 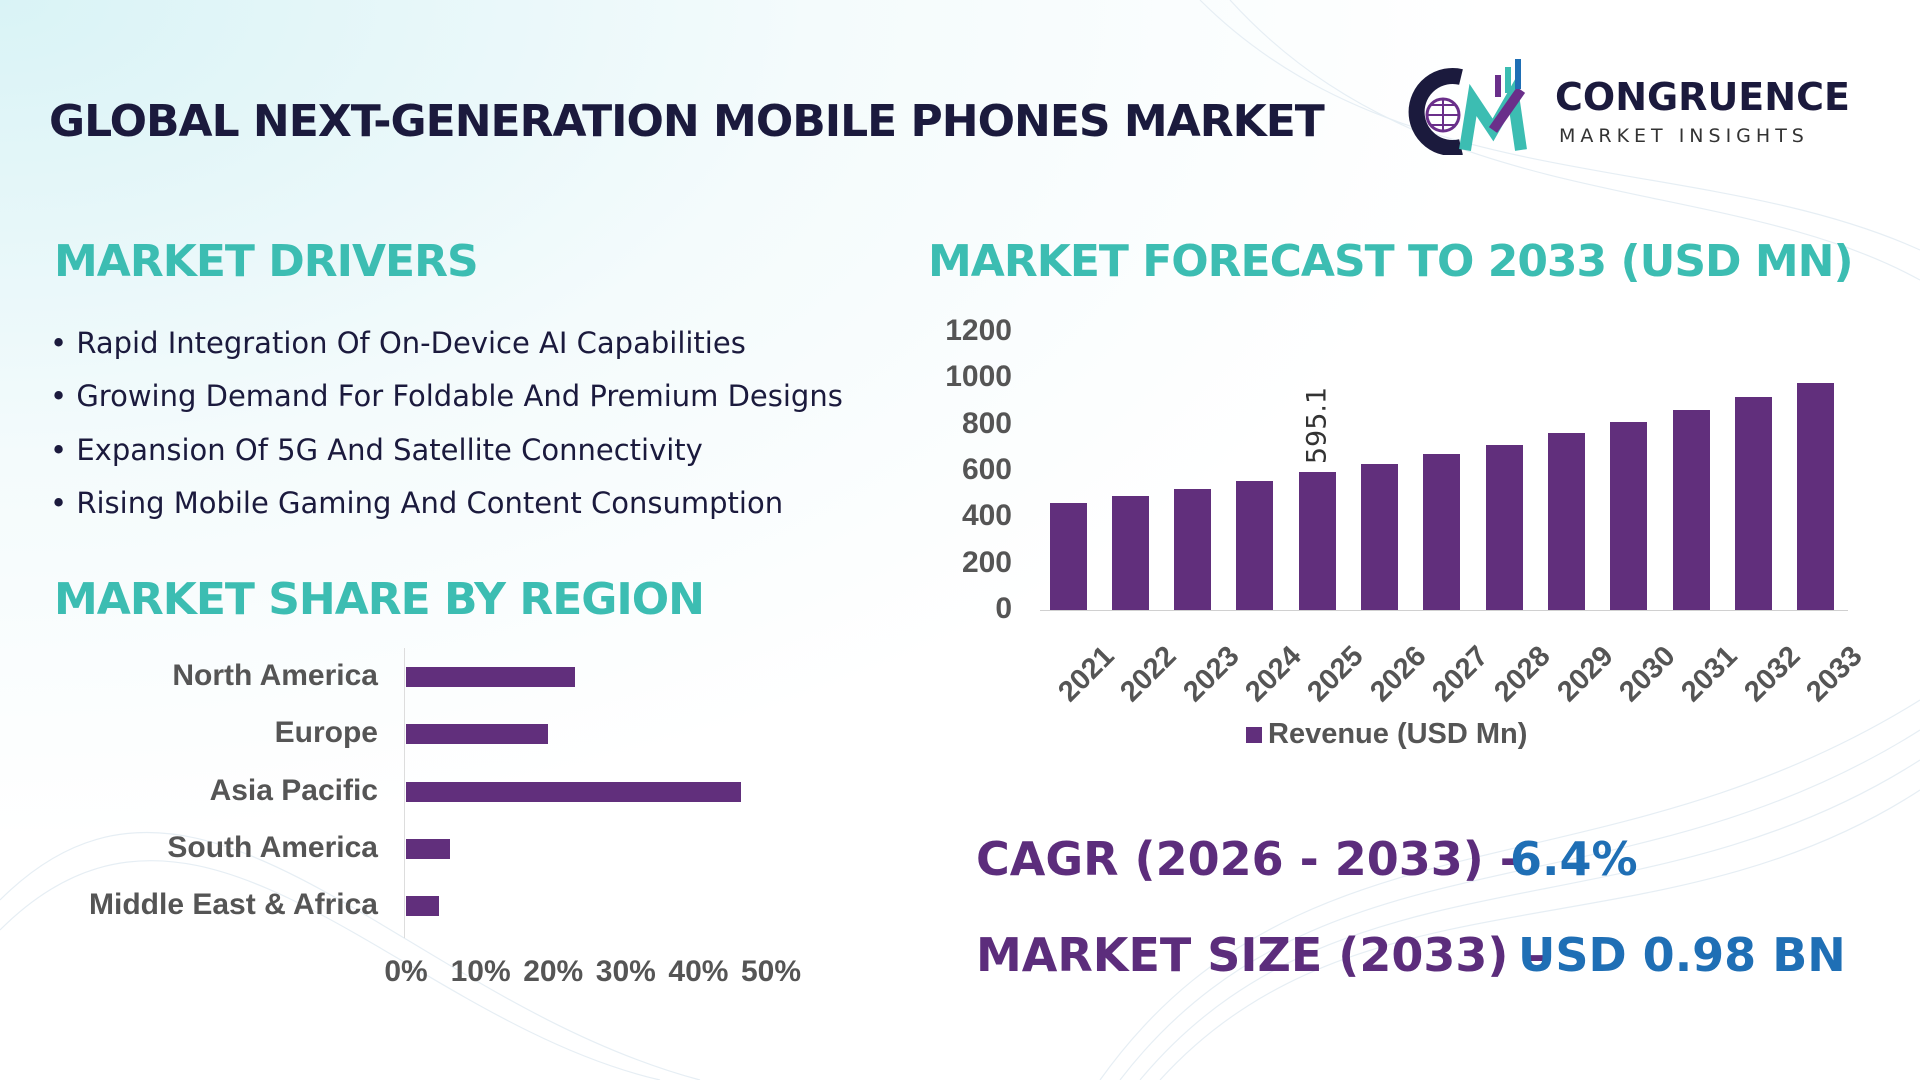 What do you see at coordinates (275, 675) in the screenshot?
I see `region-label: North America` at bounding box center [275, 675].